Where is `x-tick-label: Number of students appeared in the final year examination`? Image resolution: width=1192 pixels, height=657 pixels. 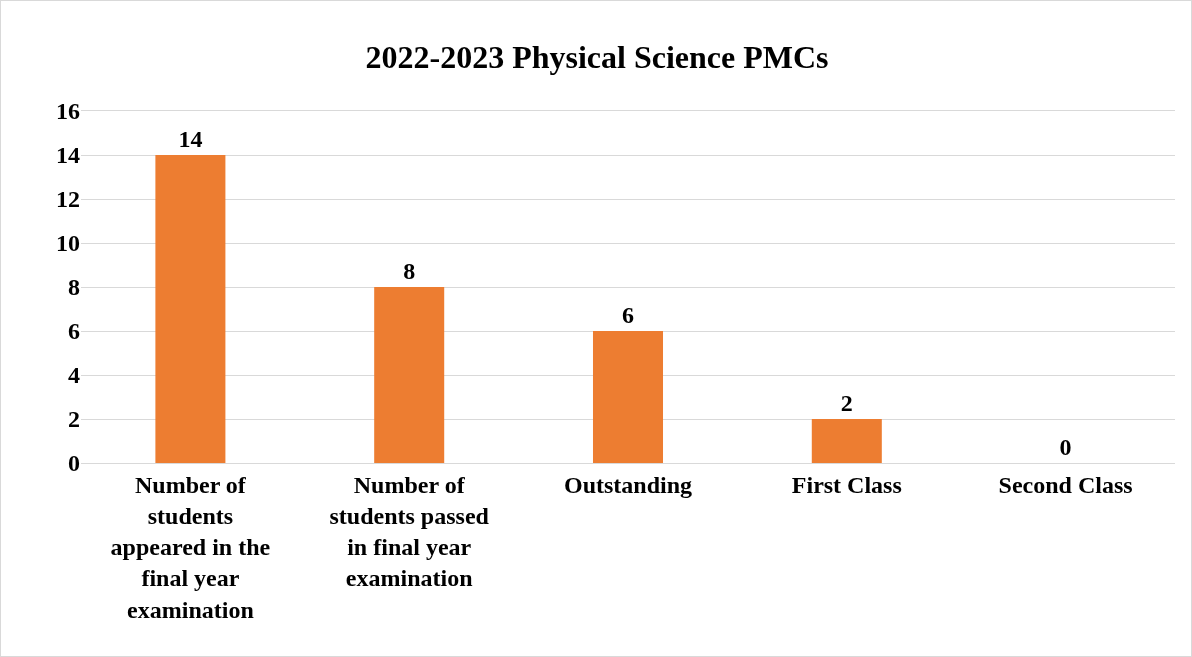 x-tick-label: Number of students appeared in the final year examination is located at coordinates (190, 547).